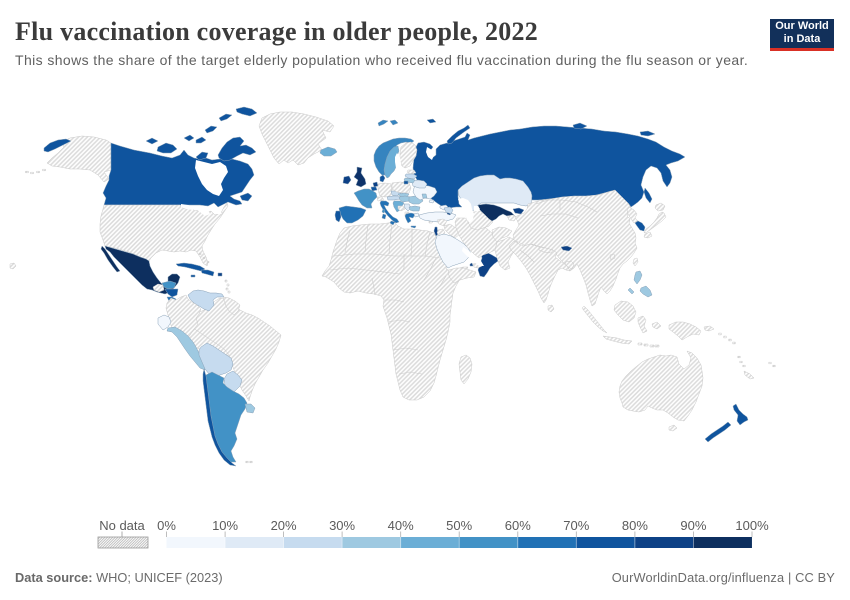  What do you see at coordinates (576, 525) in the screenshot?
I see `svg-text: 70%` at bounding box center [576, 525].